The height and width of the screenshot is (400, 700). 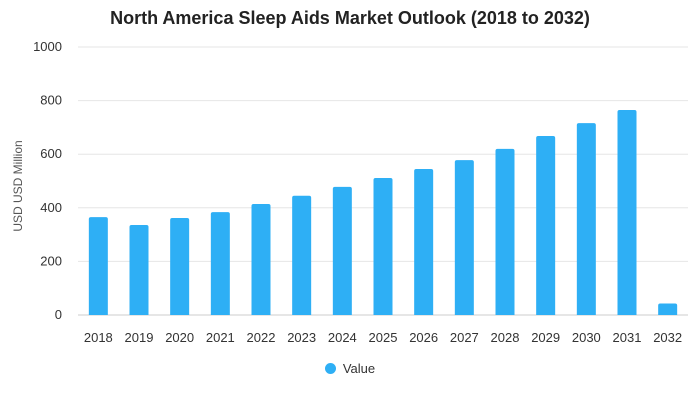 What do you see at coordinates (51, 153) in the screenshot?
I see `y-tick-label: 600` at bounding box center [51, 153].